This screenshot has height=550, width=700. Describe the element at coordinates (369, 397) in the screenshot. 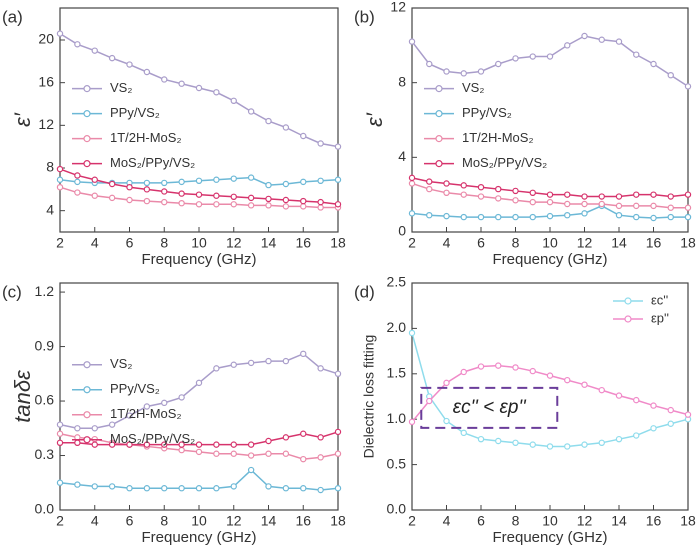

I see `y-axis-label: Dielectric loss fitting` at that location.